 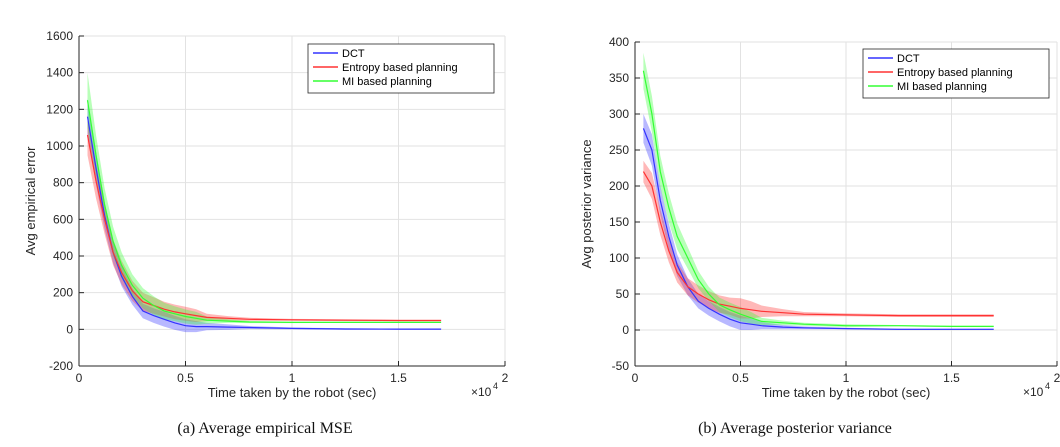 What do you see at coordinates (619, 78) in the screenshot?
I see `y-tick-label: 350` at bounding box center [619, 78].